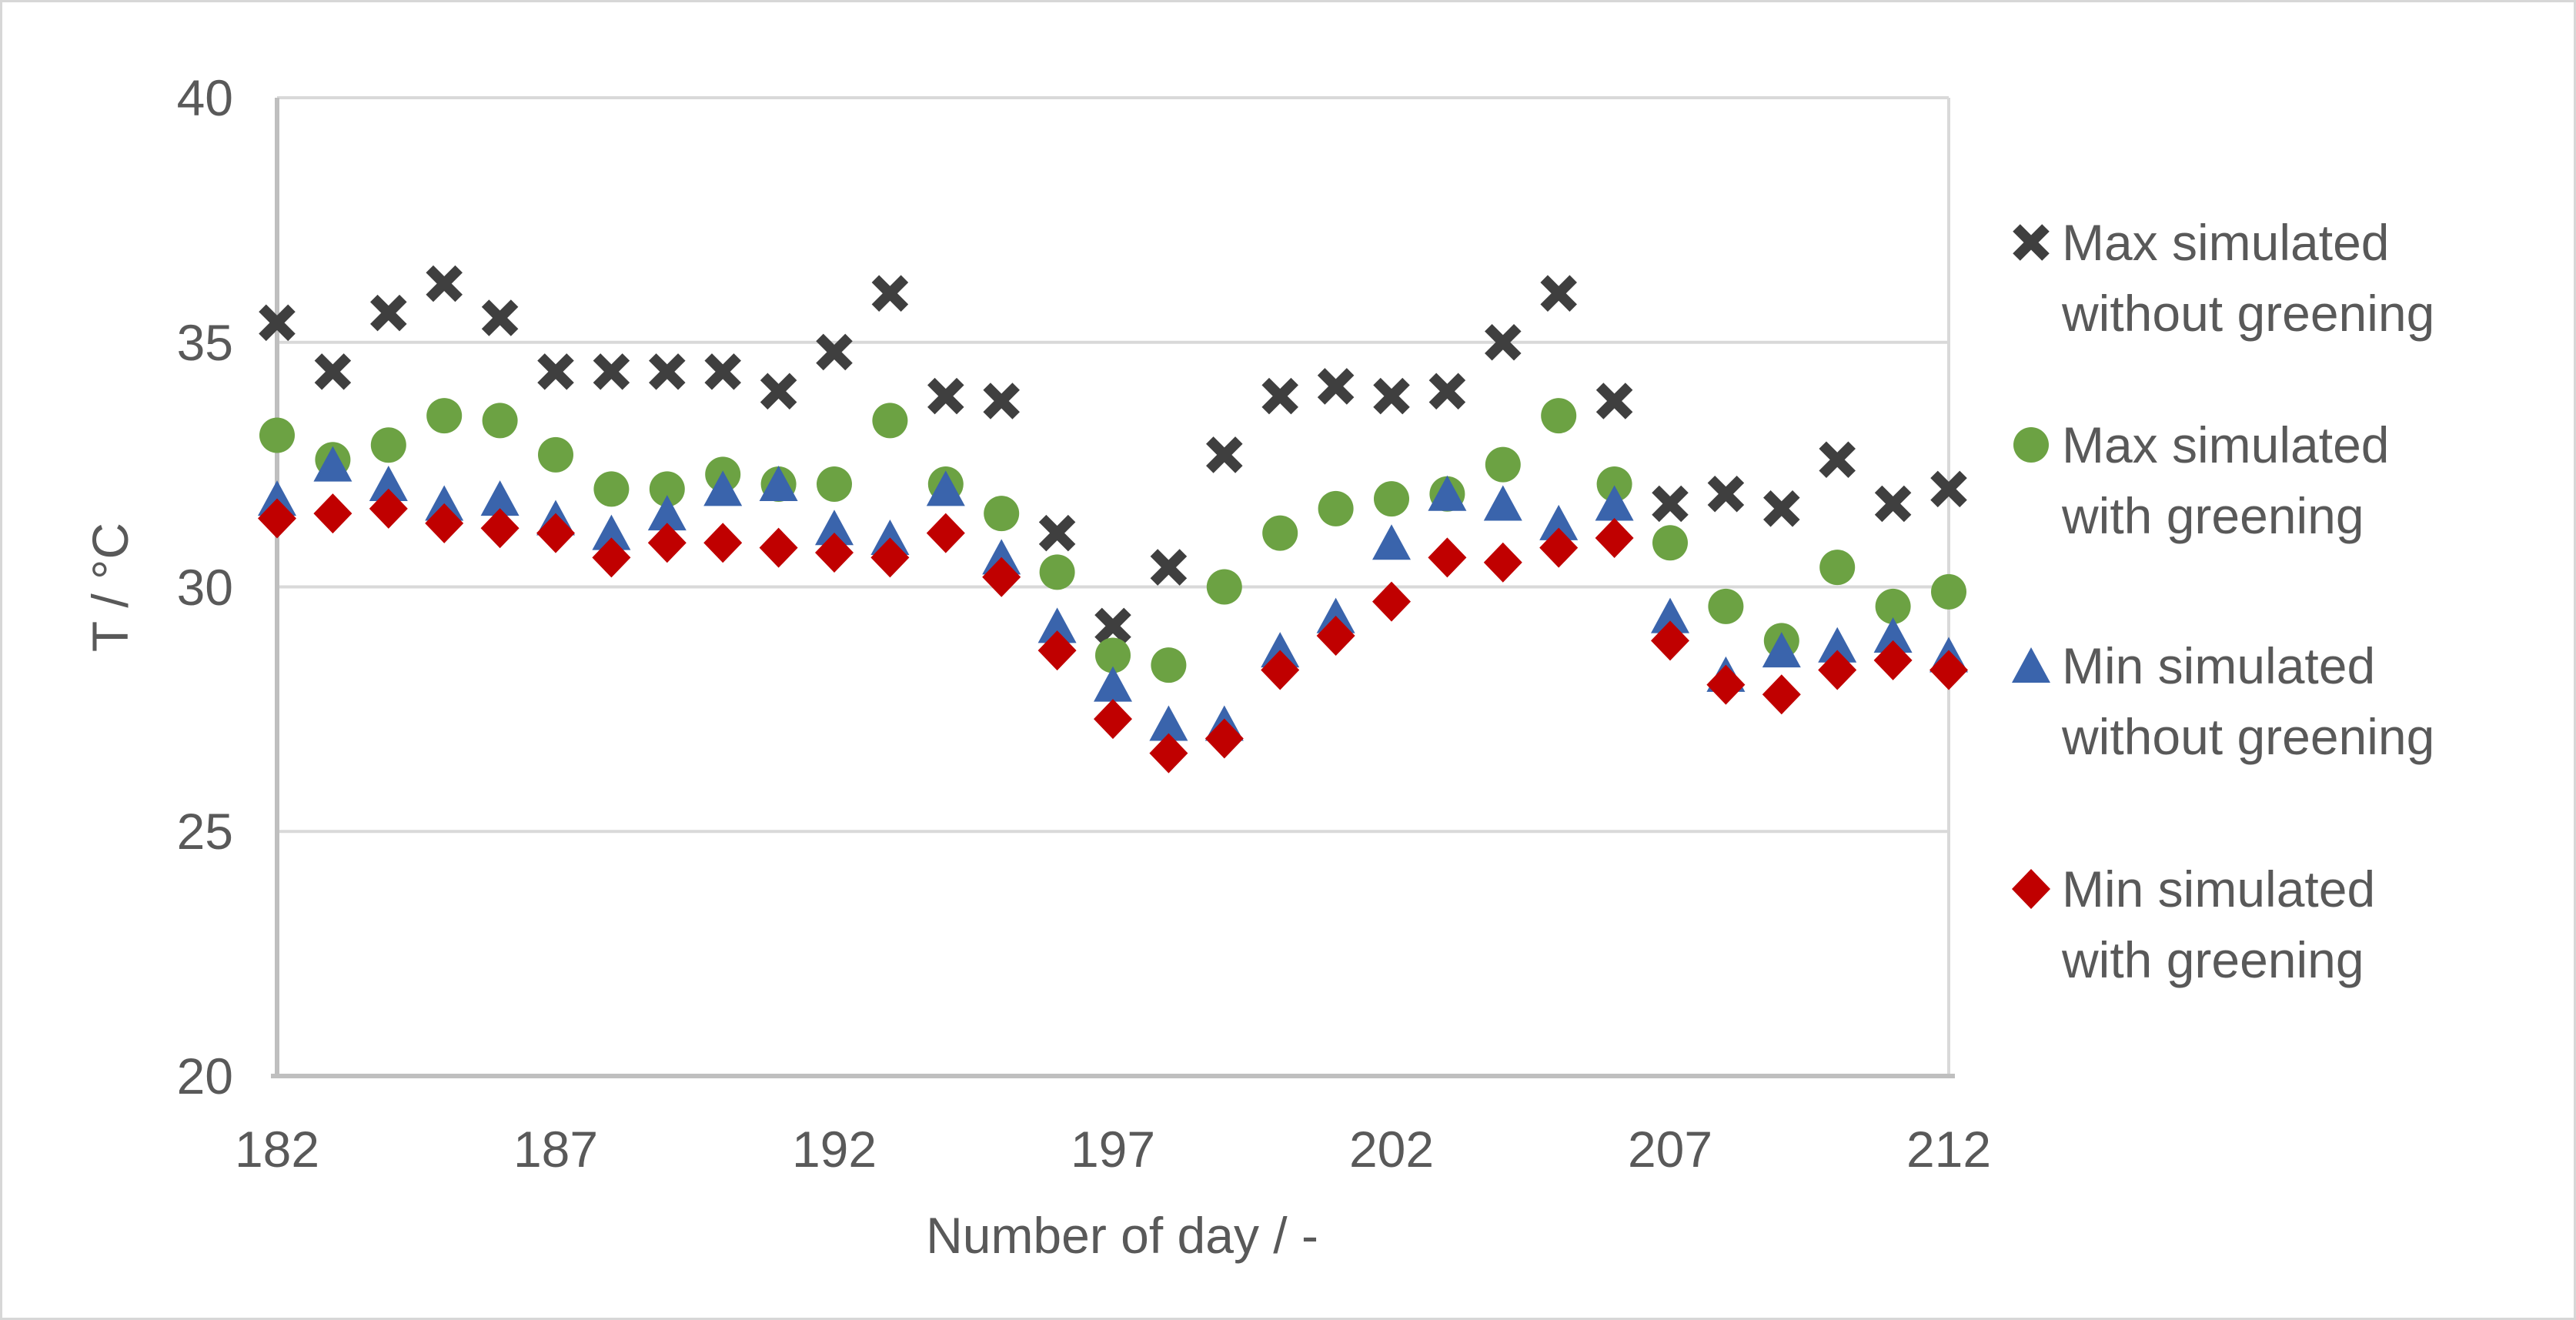  I want to click on series-diamond, so click(1113, 631).